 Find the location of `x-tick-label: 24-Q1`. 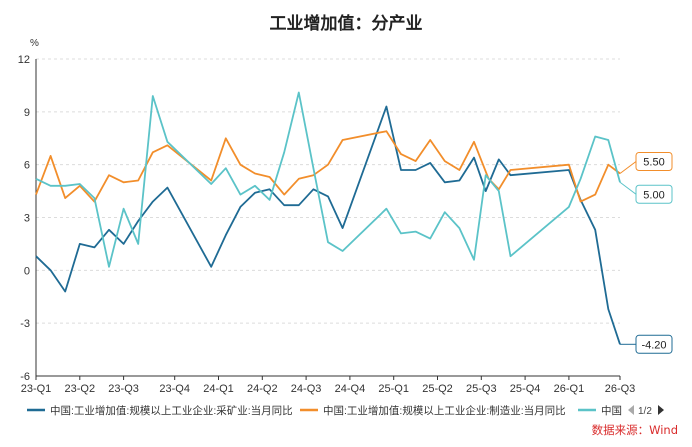

x-tick-label: 24-Q1 is located at coordinates (218, 389).